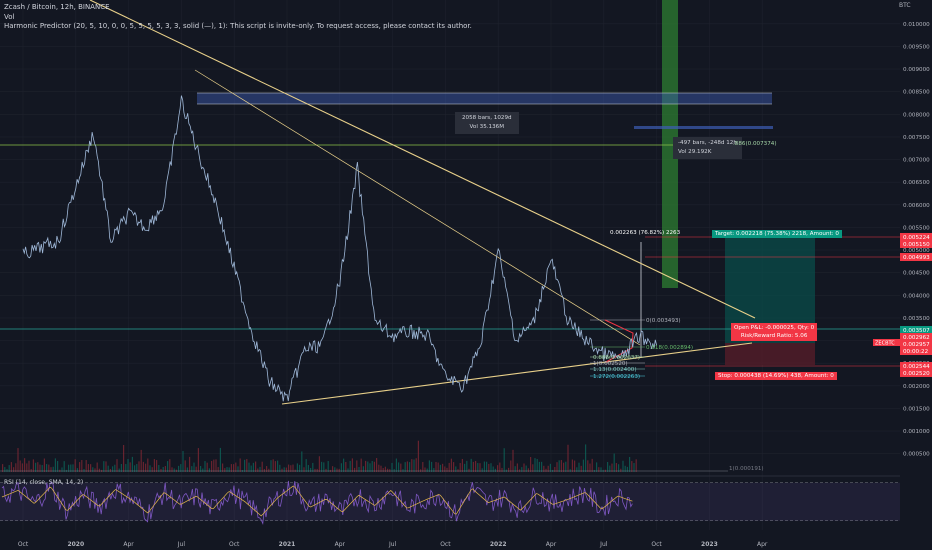  Describe the element at coordinates (487, 123) in the screenshot. I see `range-box-1-tooltip: 2058 bars, 1029d Vol 35.136M` at that location.